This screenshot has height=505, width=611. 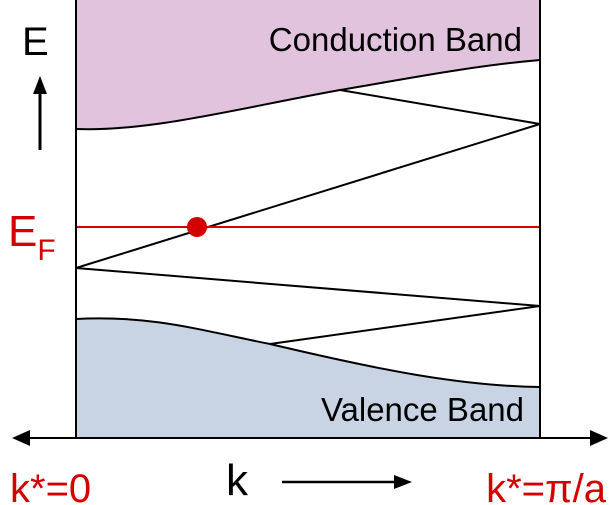 I want to click on k-axis-left-arrowhead, so click(x=21, y=438).